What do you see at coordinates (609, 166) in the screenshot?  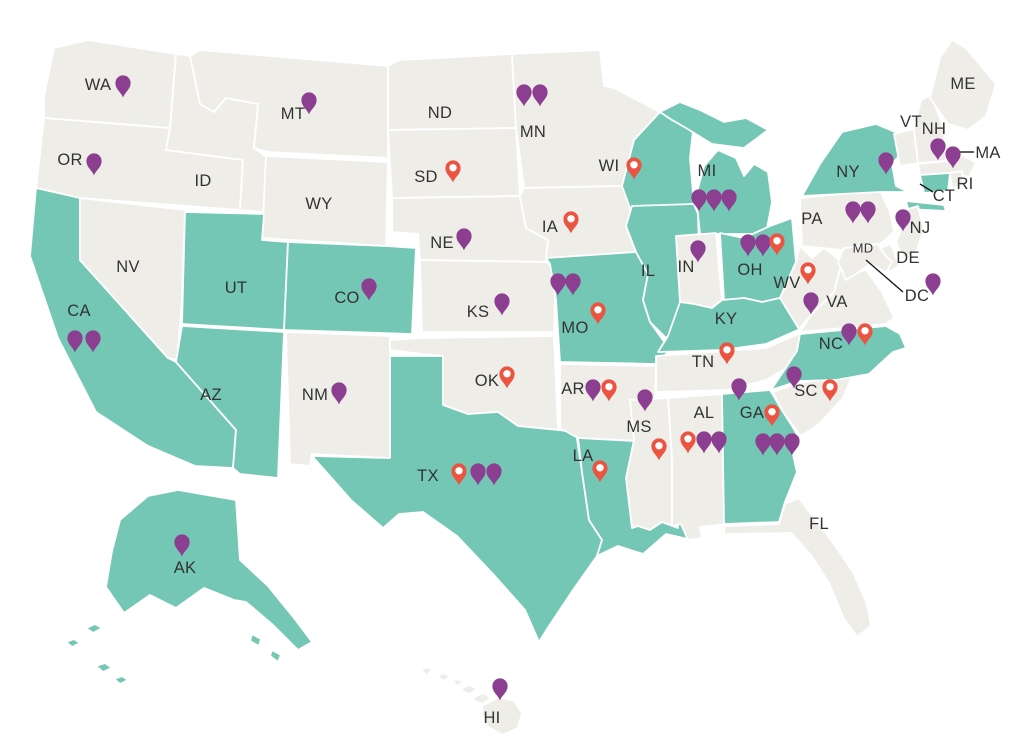 I see `state-label-wi: WI` at bounding box center [609, 166].